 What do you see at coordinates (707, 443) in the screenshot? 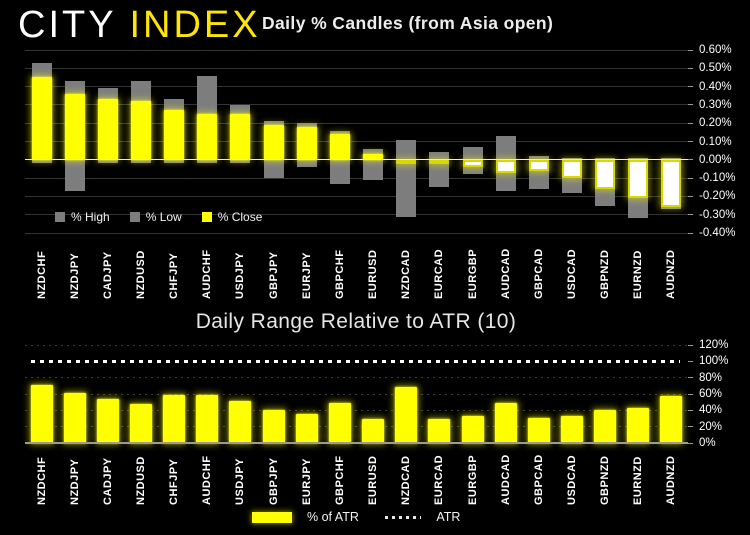
I see `y-tick-label: 0%` at bounding box center [707, 443].